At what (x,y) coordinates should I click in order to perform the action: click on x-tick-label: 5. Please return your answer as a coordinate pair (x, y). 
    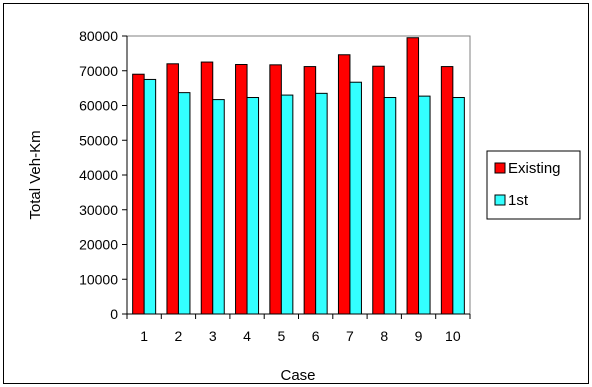
    Looking at the image, I should click on (281, 336).